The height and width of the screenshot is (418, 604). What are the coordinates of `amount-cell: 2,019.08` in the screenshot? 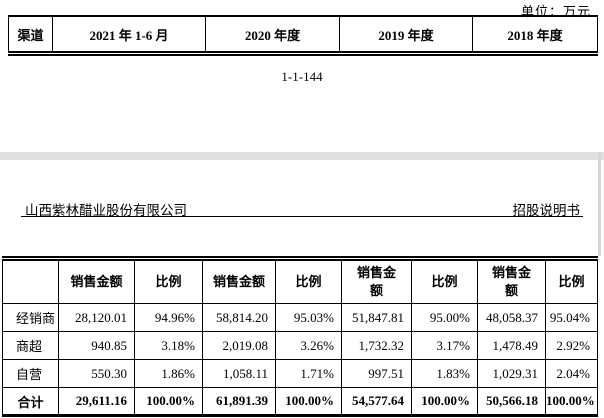 It's located at (239, 345).